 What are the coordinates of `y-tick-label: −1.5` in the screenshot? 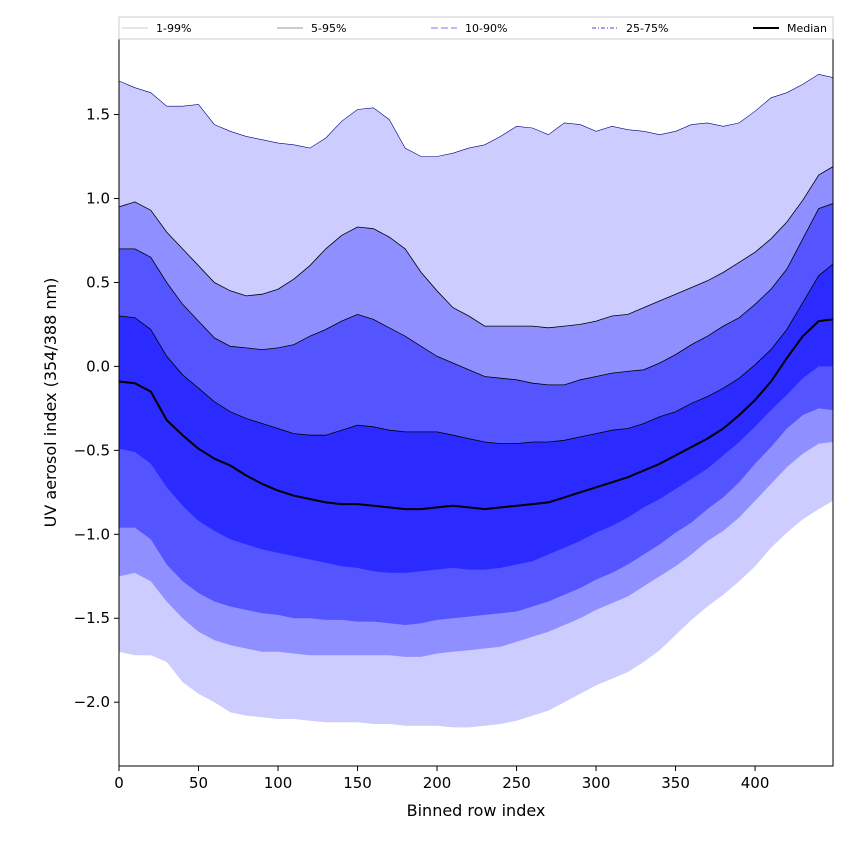 It's located at (92, 618).